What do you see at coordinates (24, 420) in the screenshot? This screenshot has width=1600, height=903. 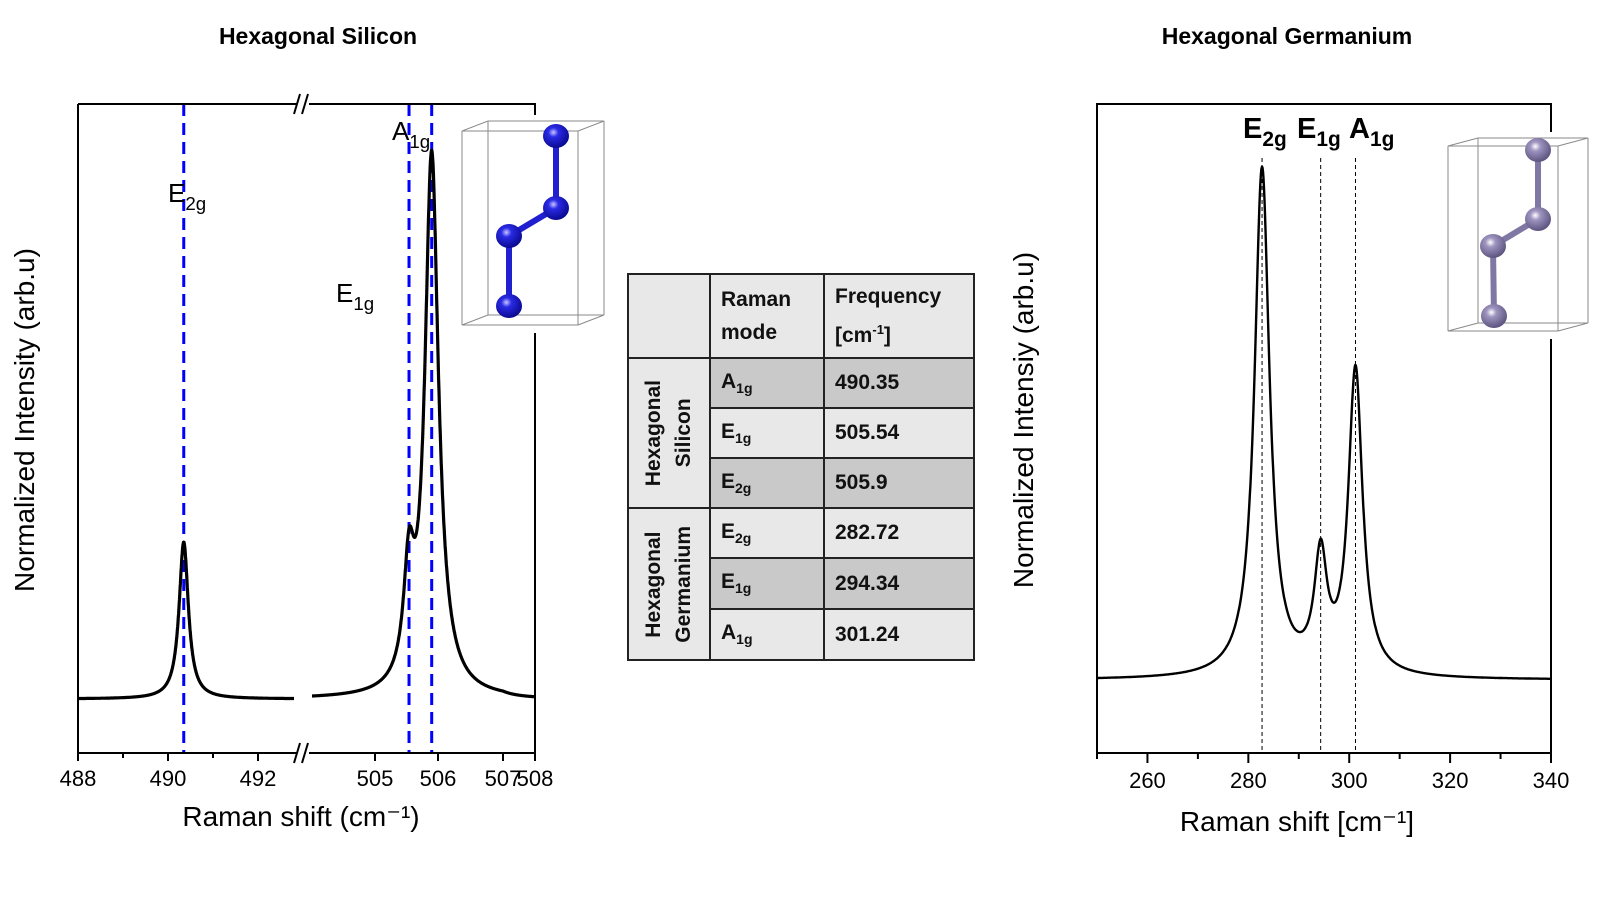 I see `left-y-axis-label: Normalized Intensity (arb.u)` at bounding box center [24, 420].